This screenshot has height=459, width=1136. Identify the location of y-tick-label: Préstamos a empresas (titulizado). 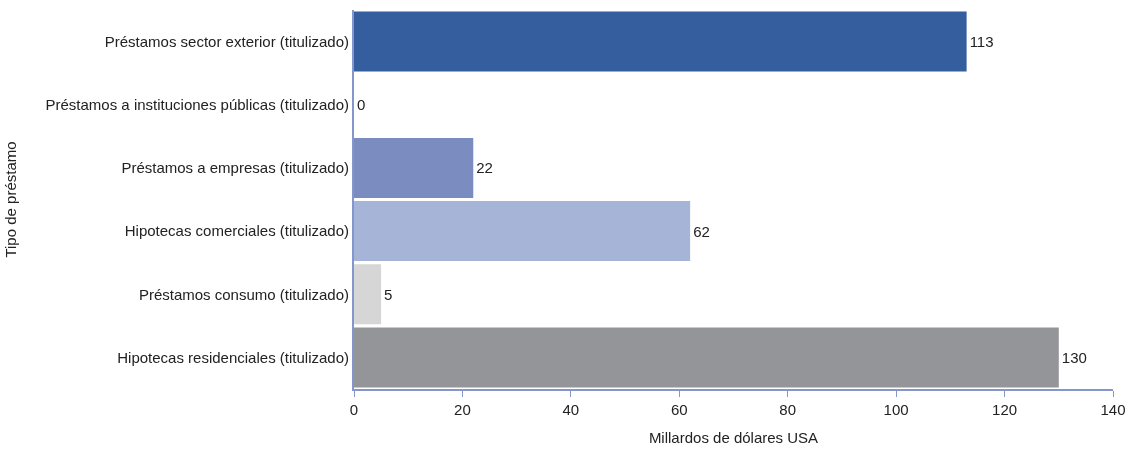
(235, 168).